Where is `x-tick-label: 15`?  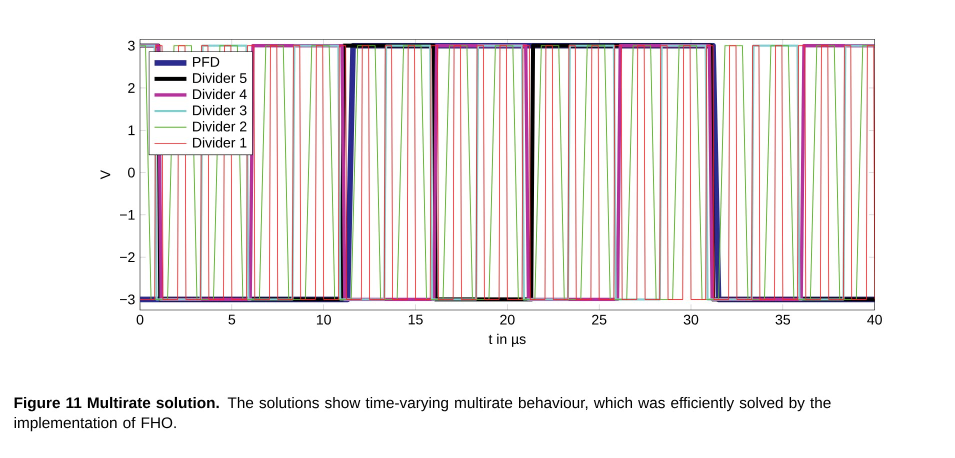 x-tick-label: 15 is located at coordinates (415, 319).